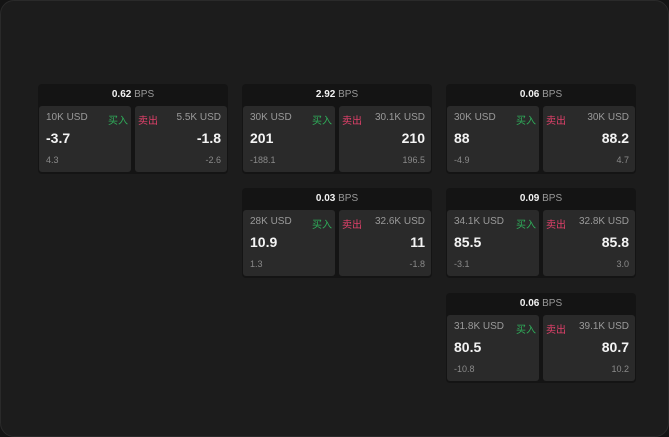  What do you see at coordinates (529, 198) in the screenshot?
I see `spread-value: 0.09` at bounding box center [529, 198].